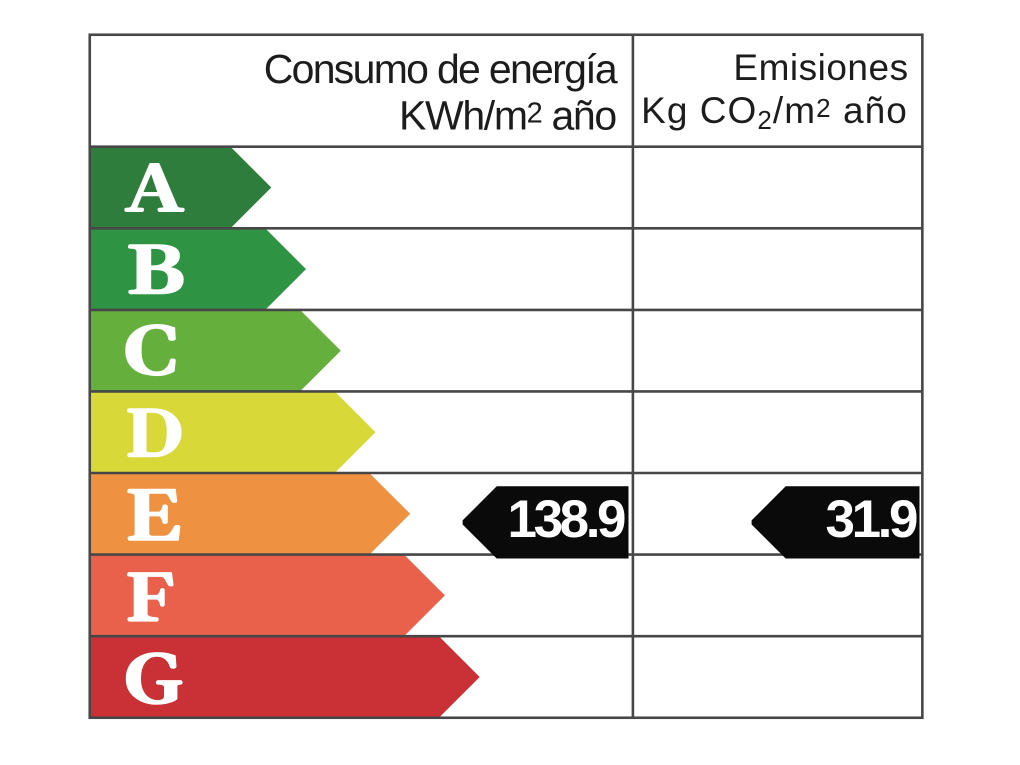  What do you see at coordinates (774, 112) in the screenshot?
I see `svg-text: Kg CO2/m2 año` at bounding box center [774, 112].